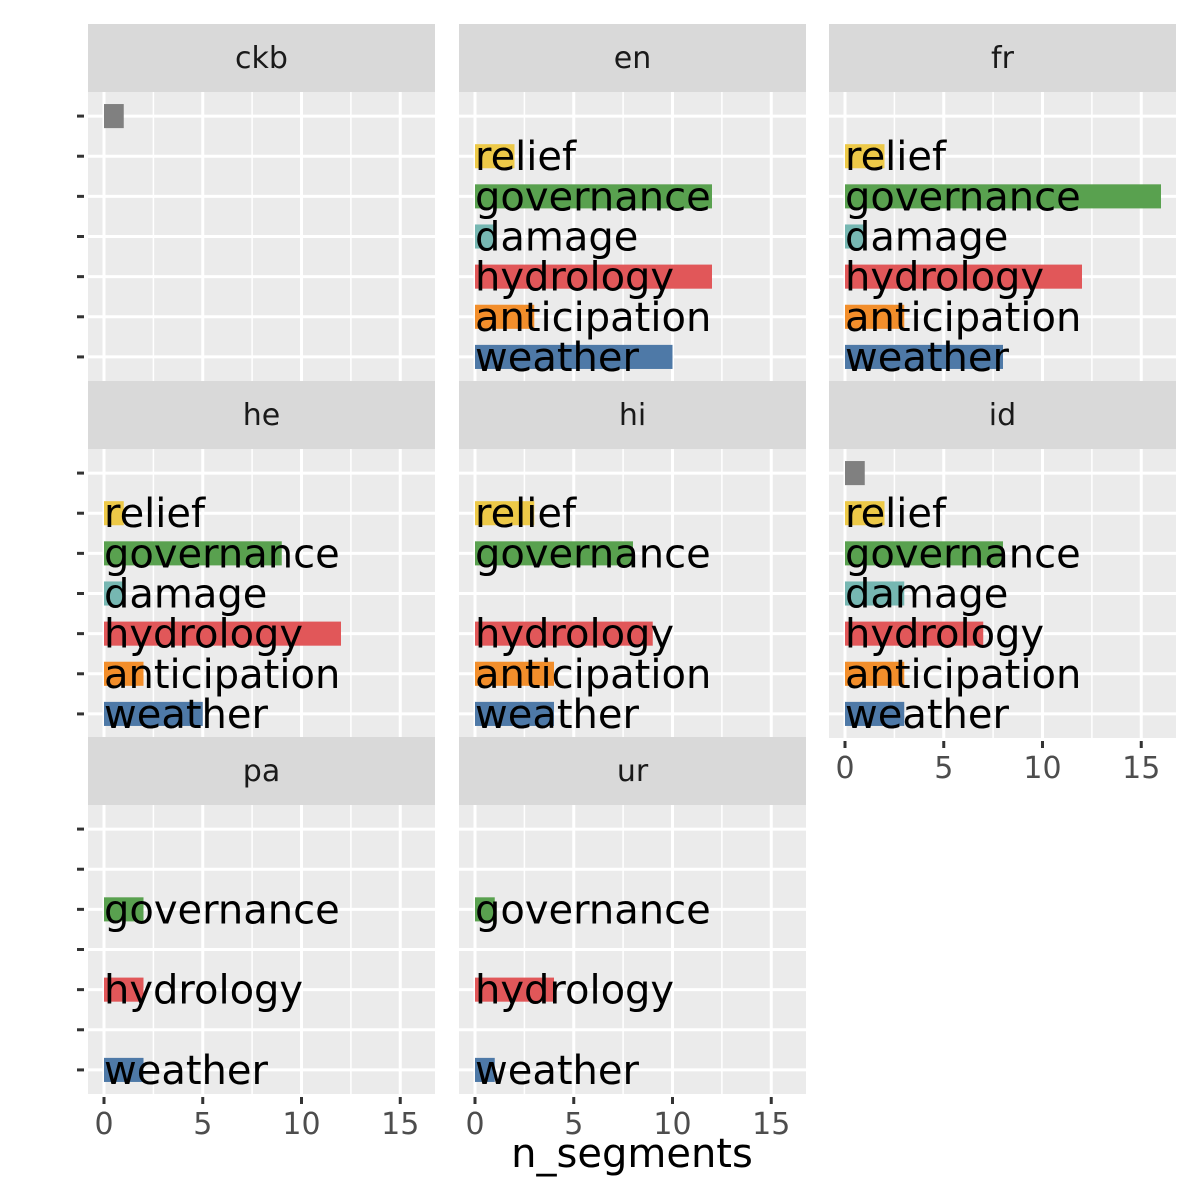  I want to click on panel-ckb: ckb, so click(256, 202).